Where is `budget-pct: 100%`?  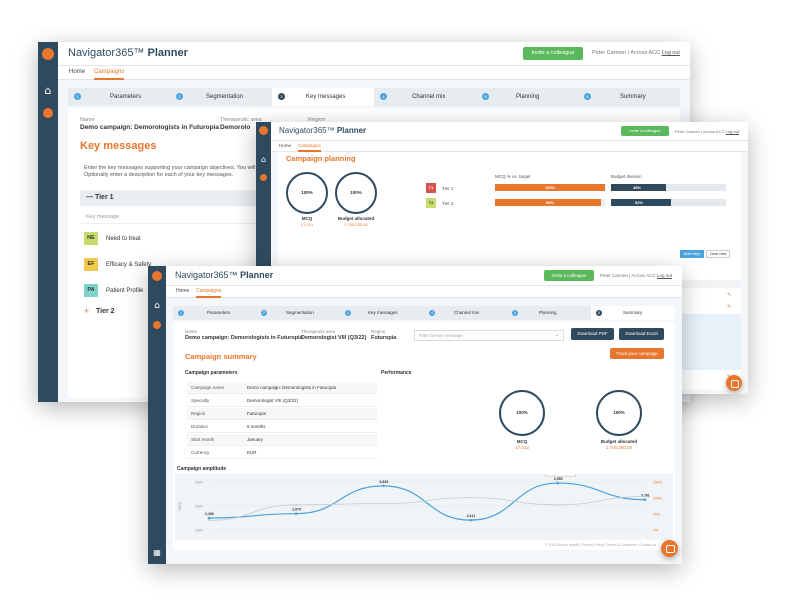
budget-pct: 100% is located at coordinates (619, 412).